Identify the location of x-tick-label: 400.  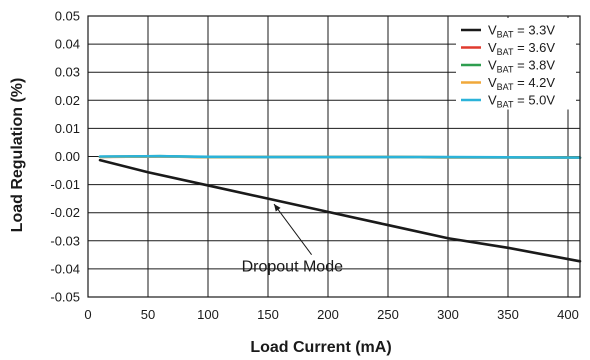
(568, 314).